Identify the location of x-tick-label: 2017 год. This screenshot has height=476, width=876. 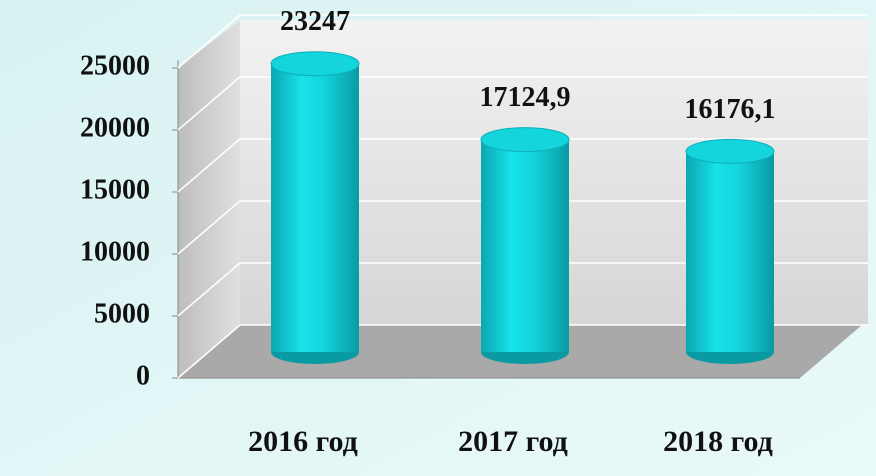
(513, 441).